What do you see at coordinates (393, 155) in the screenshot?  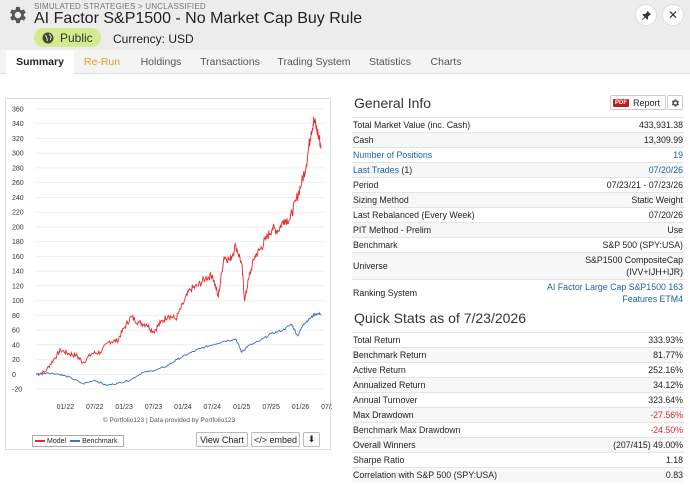 I see `number-of-positions-link: Number of Positions` at bounding box center [393, 155].